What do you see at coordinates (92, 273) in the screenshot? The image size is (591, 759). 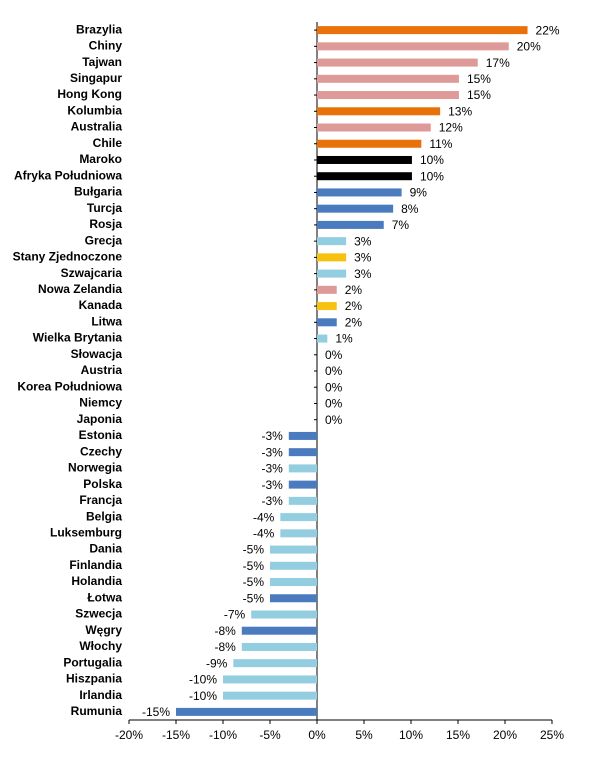 I see `category-label: Szwajcaria` at bounding box center [92, 273].